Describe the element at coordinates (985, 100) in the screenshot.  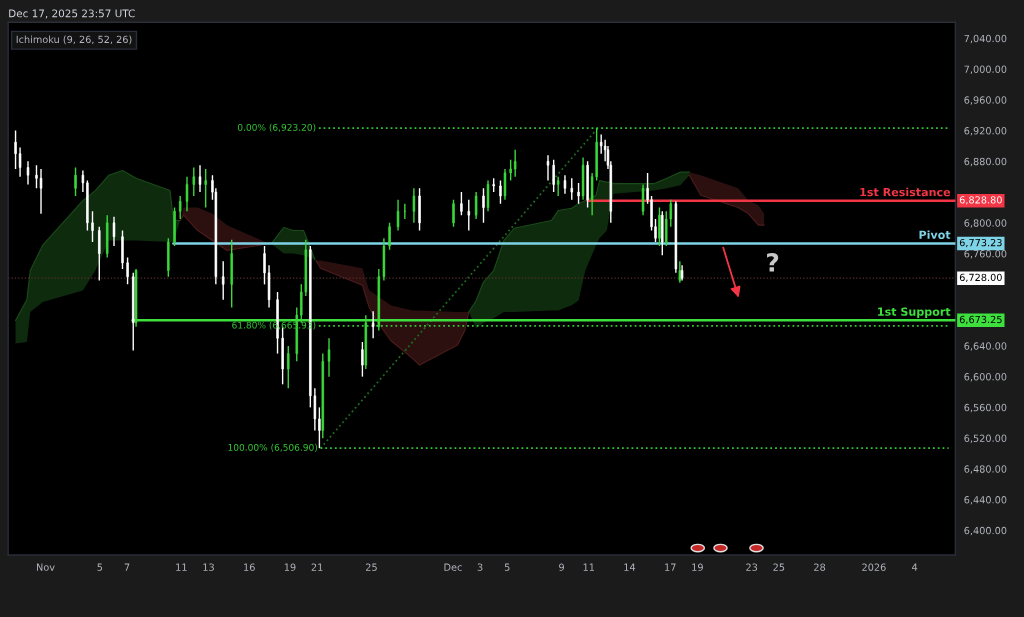
I see `y-tick-label: 6,960.00` at that location.